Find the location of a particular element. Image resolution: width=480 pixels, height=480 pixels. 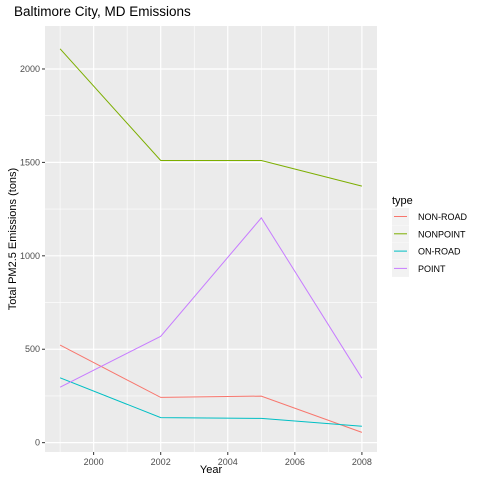

x-axis: 2000 2002 2004 2006 2008 is located at coordinates (228, 459).